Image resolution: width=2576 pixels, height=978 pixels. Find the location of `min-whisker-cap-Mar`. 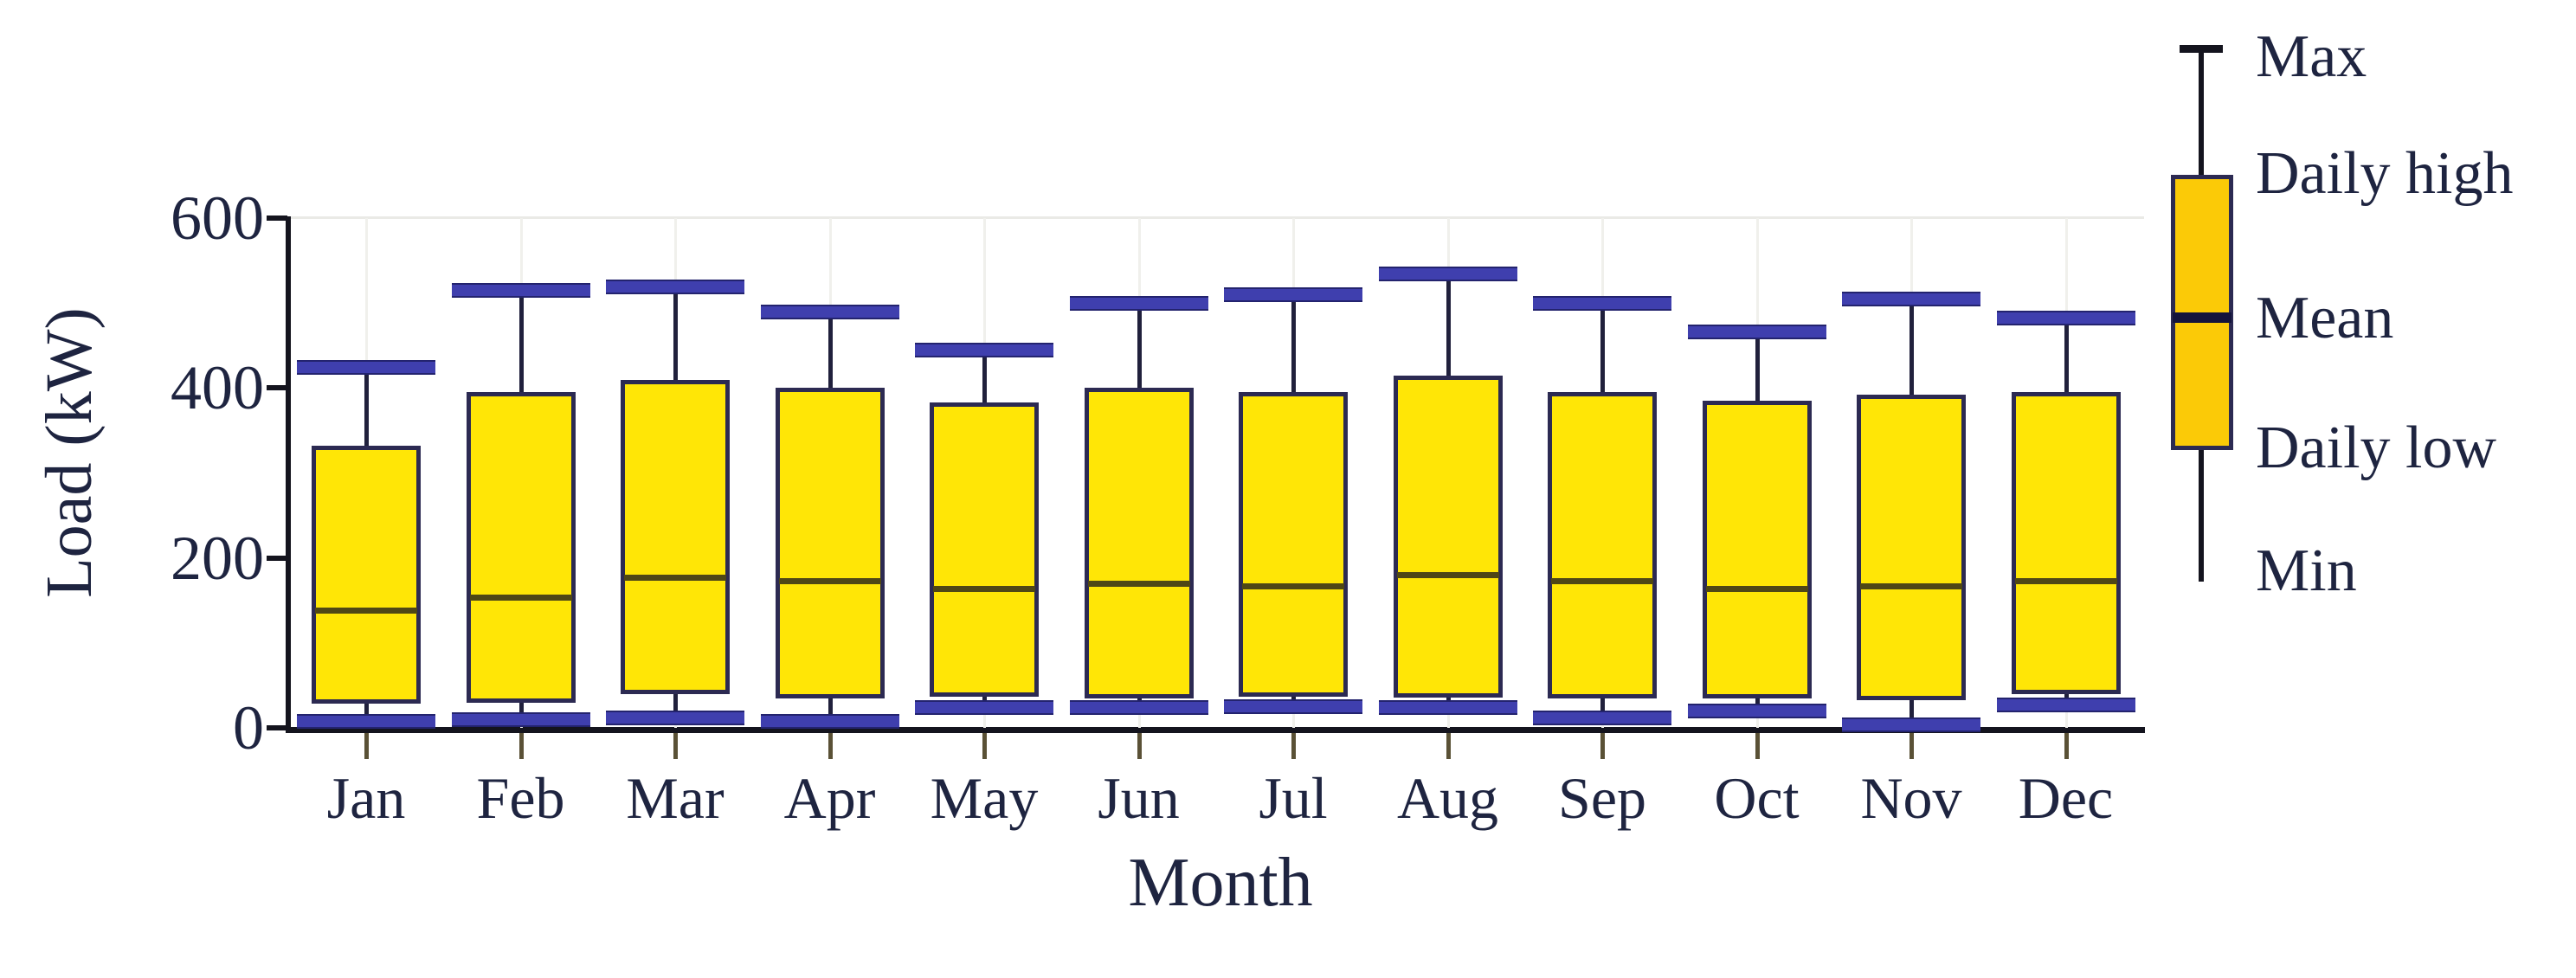

min-whisker-cap-Mar is located at coordinates (675, 718).